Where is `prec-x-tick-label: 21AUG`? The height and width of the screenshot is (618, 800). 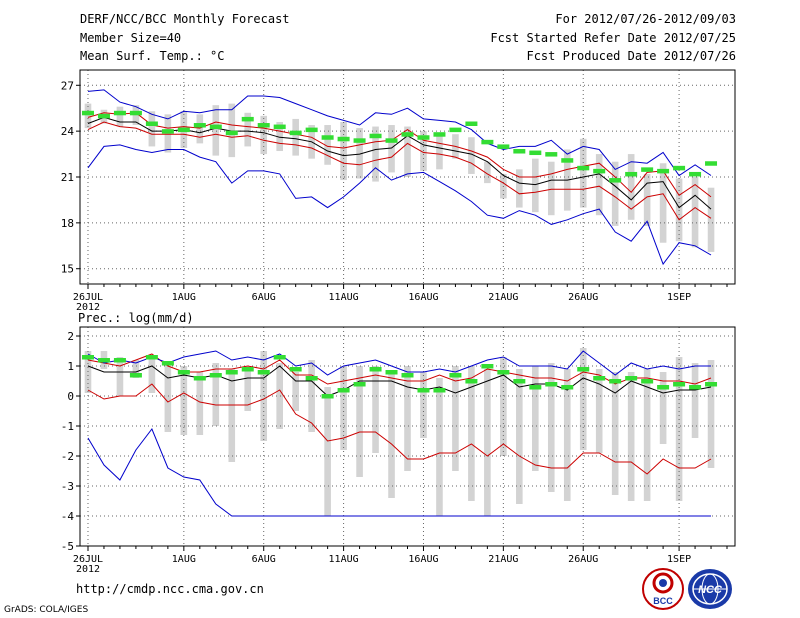 prec-x-tick-label: 21AUG is located at coordinates (503, 559).